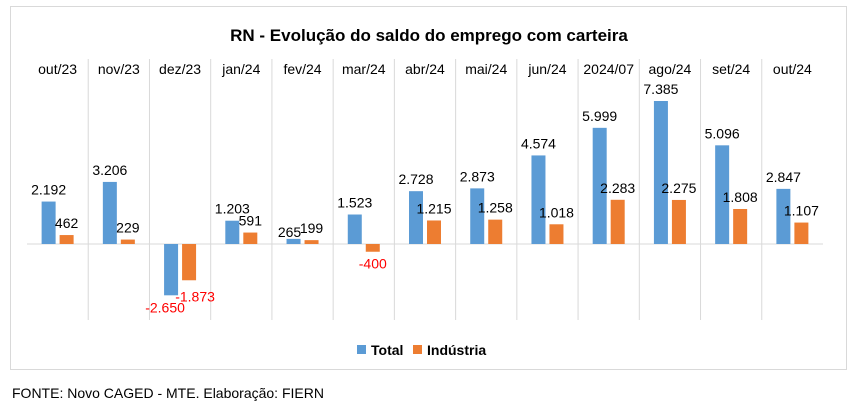  I want to click on data-label-industria: -1.873, so click(195, 296).